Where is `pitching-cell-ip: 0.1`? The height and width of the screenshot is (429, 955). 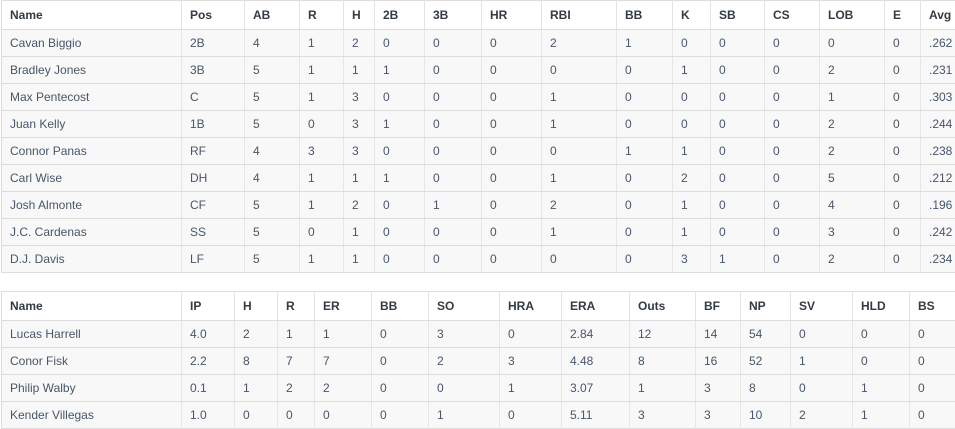 pitching-cell-ip: 0.1 is located at coordinates (208, 388).